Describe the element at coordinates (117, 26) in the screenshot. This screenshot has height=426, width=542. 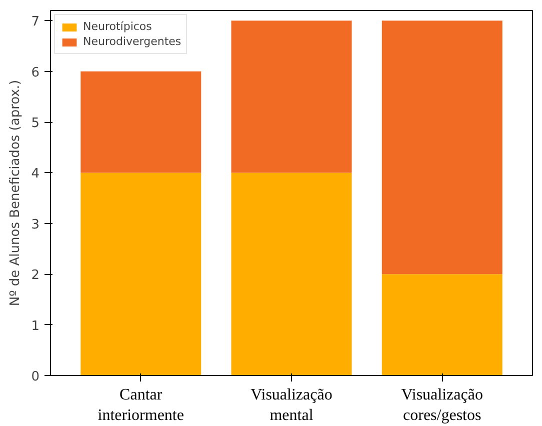
I see `legend-label: Neurotípicos` at that location.